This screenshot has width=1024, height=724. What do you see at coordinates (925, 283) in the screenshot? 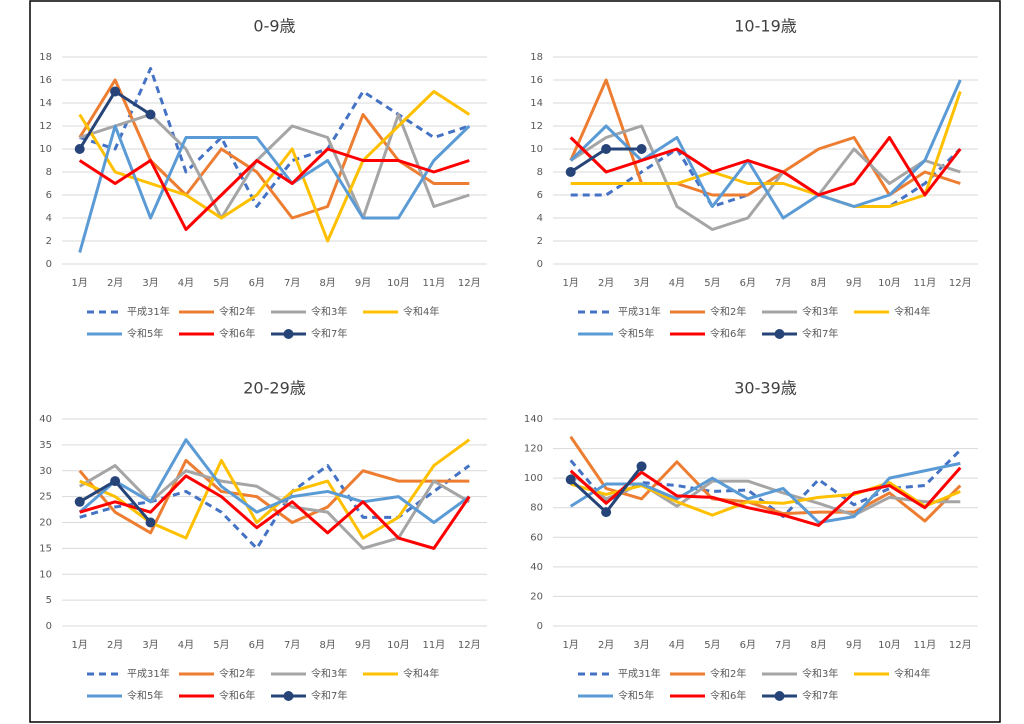
I see `x-tick-label: 11月` at bounding box center [925, 283].